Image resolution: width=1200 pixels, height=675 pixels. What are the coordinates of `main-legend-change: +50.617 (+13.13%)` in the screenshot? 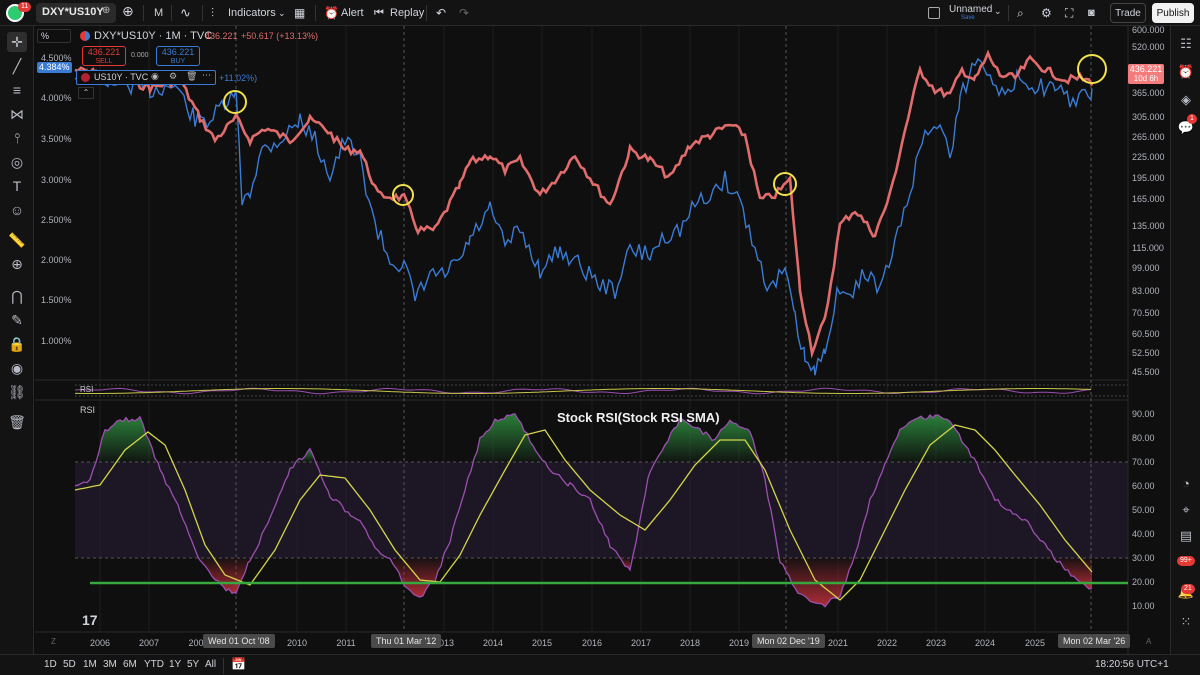 It's located at (280, 36).